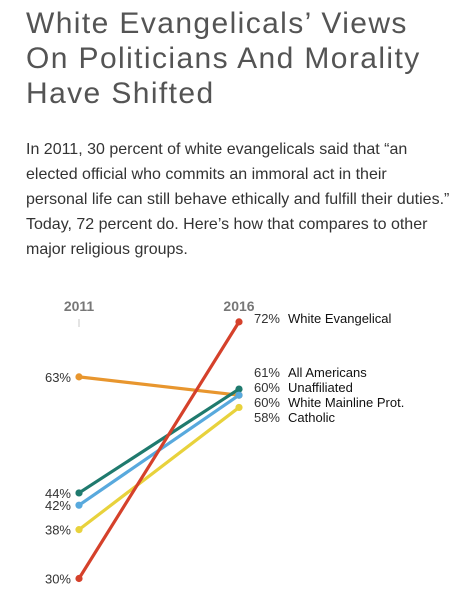  Describe the element at coordinates (339, 318) in the screenshot. I see `series-name-white-evangelical: White Evangelical` at that location.